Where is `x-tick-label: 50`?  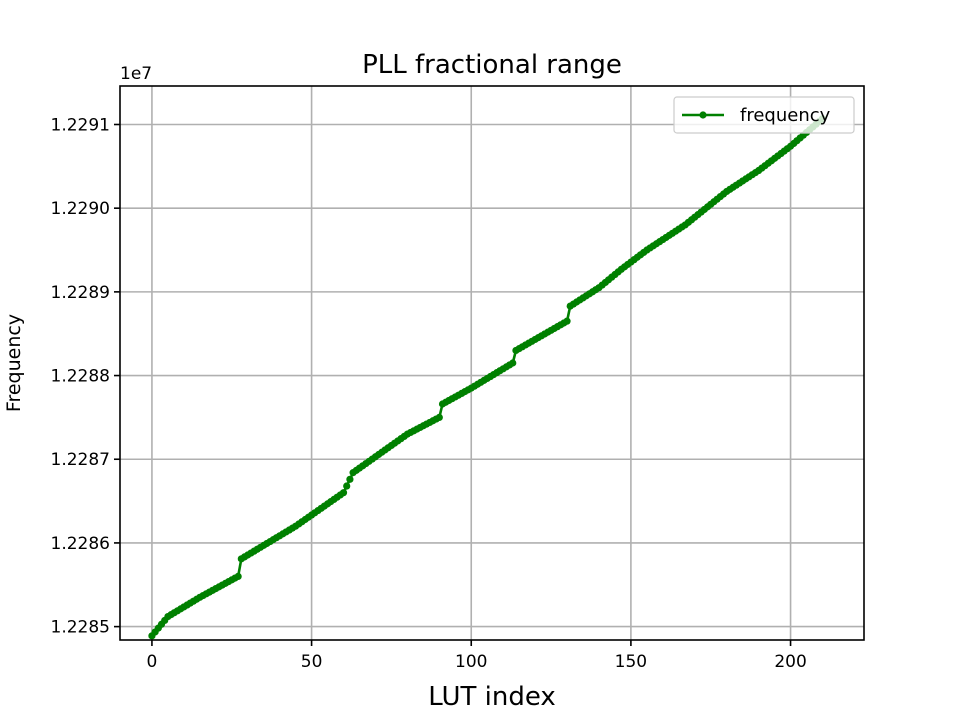
x-tick-label: 50 is located at coordinates (312, 662).